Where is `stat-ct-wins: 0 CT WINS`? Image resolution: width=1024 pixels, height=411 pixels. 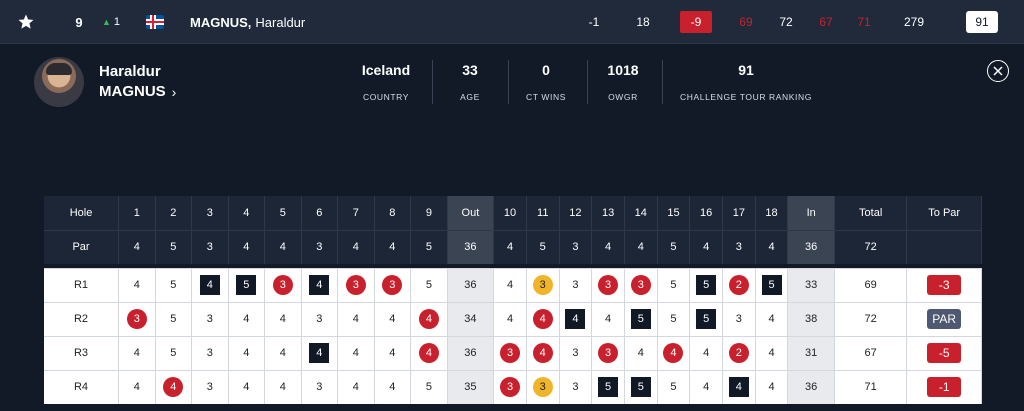 stat-ct-wins: 0 CT WINS is located at coordinates (546, 82).